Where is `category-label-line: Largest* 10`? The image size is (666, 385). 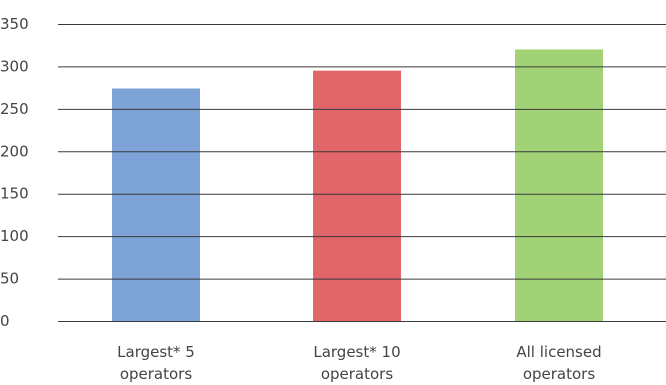 category-label-line: Largest* 10 is located at coordinates (356, 352).